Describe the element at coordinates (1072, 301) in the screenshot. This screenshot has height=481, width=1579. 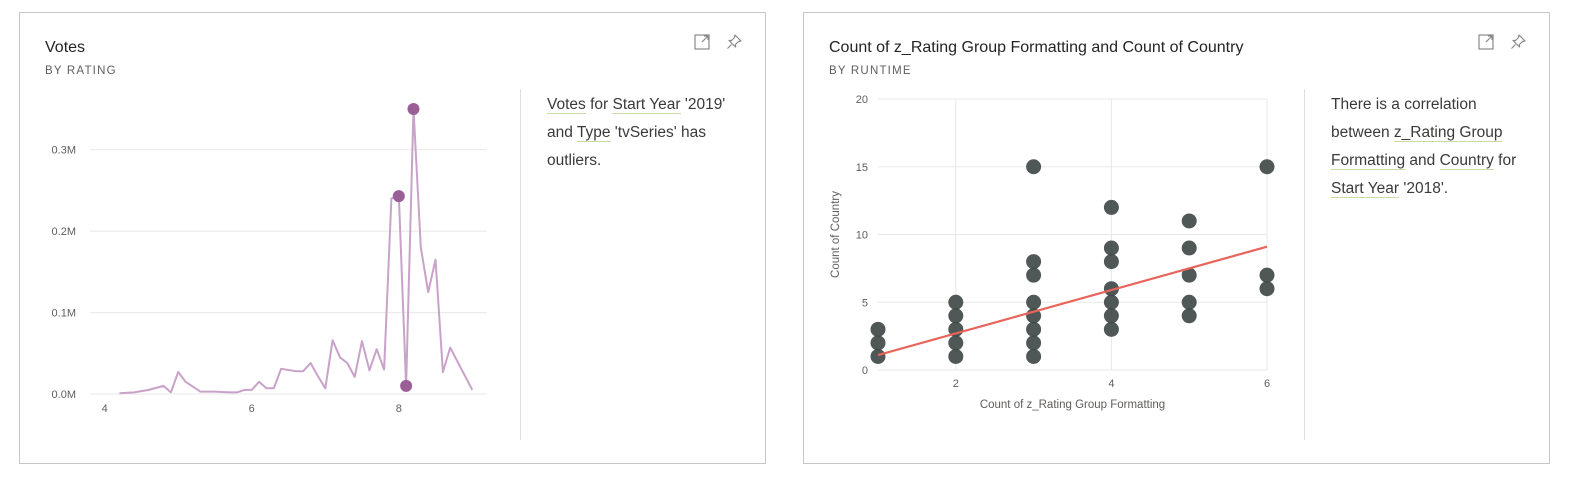
I see `trend-line` at that location.